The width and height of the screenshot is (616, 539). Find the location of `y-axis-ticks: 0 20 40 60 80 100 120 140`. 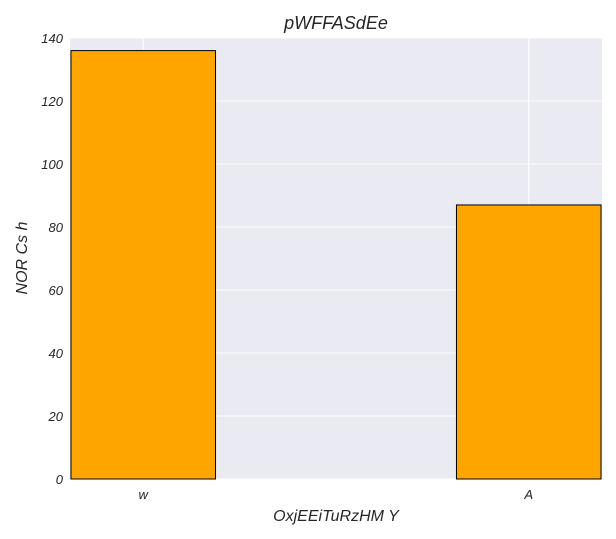

y-axis-ticks: 0 20 40 60 80 100 120 140 is located at coordinates (52, 259).